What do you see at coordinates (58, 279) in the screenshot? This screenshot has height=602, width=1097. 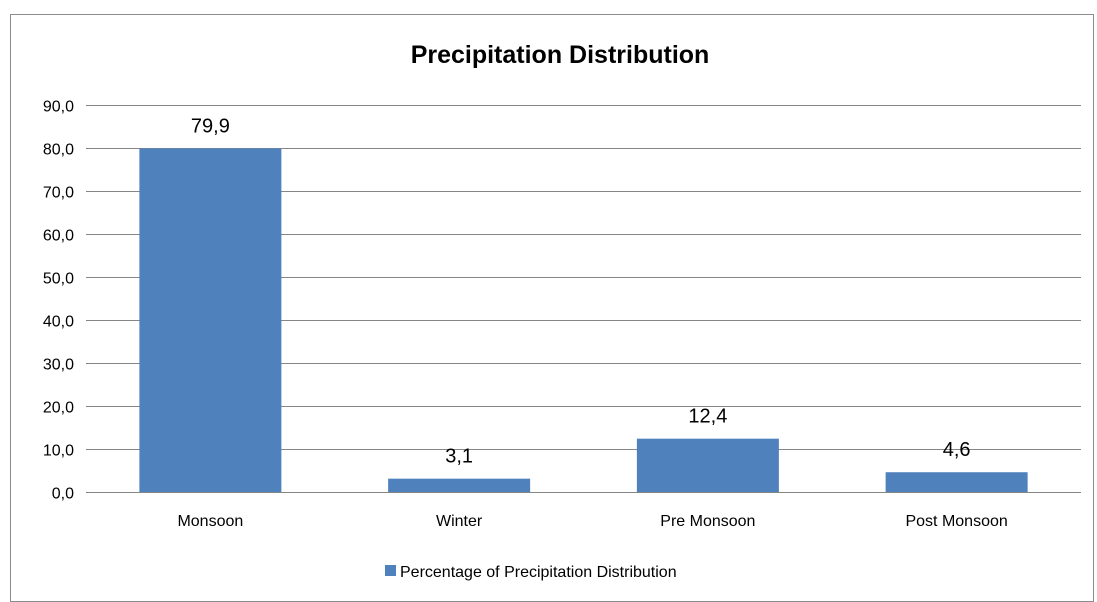 I see `y-tick-label: 50,0` at bounding box center [58, 279].